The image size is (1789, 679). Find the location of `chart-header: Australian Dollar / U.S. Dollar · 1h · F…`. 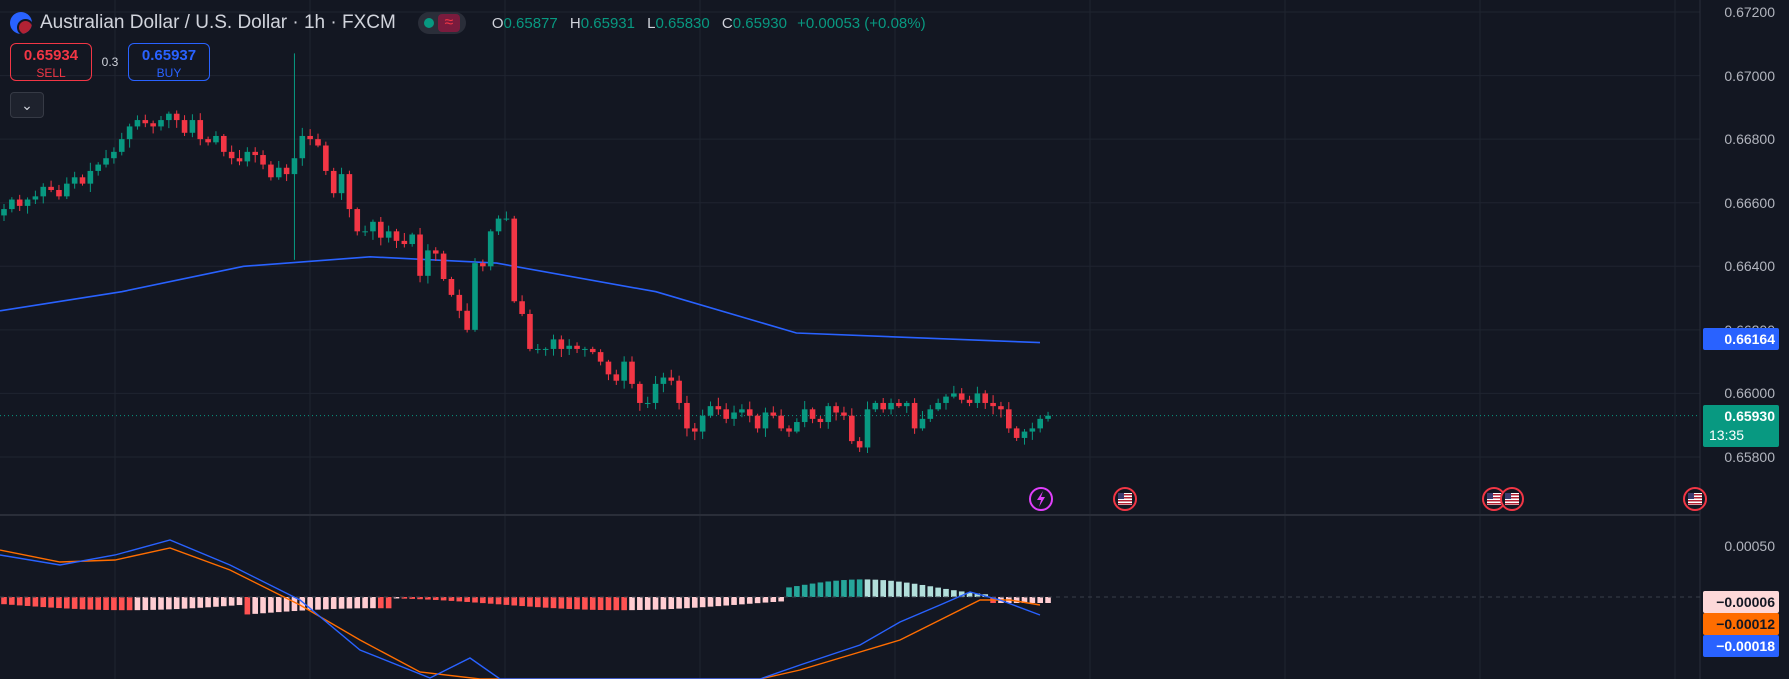

chart-header: Australian Dollar / U.S. Dollar · 1h · F… is located at coordinates (468, 23).